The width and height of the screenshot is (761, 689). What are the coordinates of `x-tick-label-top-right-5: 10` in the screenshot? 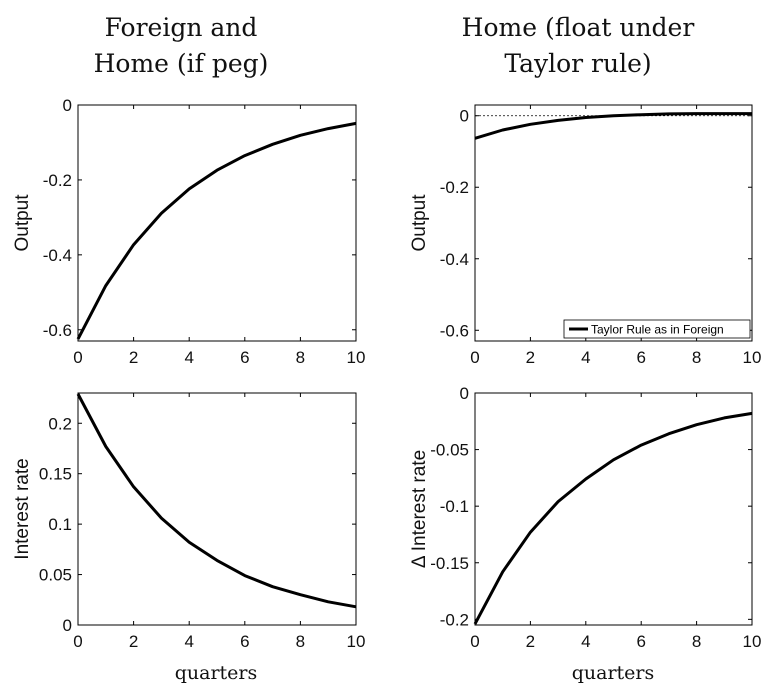 It's located at (752, 357).